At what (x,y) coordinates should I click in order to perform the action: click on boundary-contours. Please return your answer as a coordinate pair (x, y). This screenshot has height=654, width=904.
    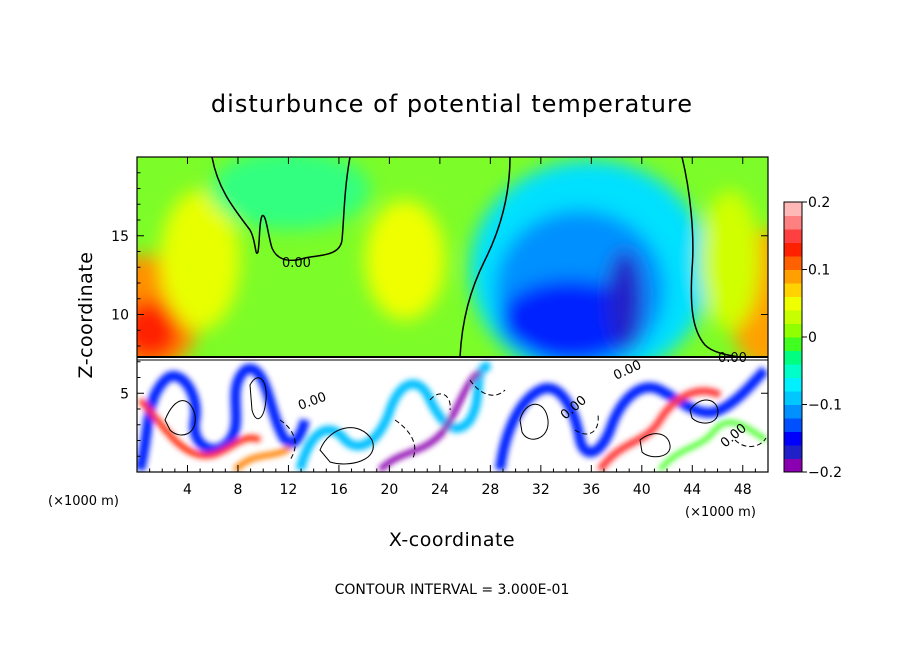
    Looking at the image, I should click on (465, 421).